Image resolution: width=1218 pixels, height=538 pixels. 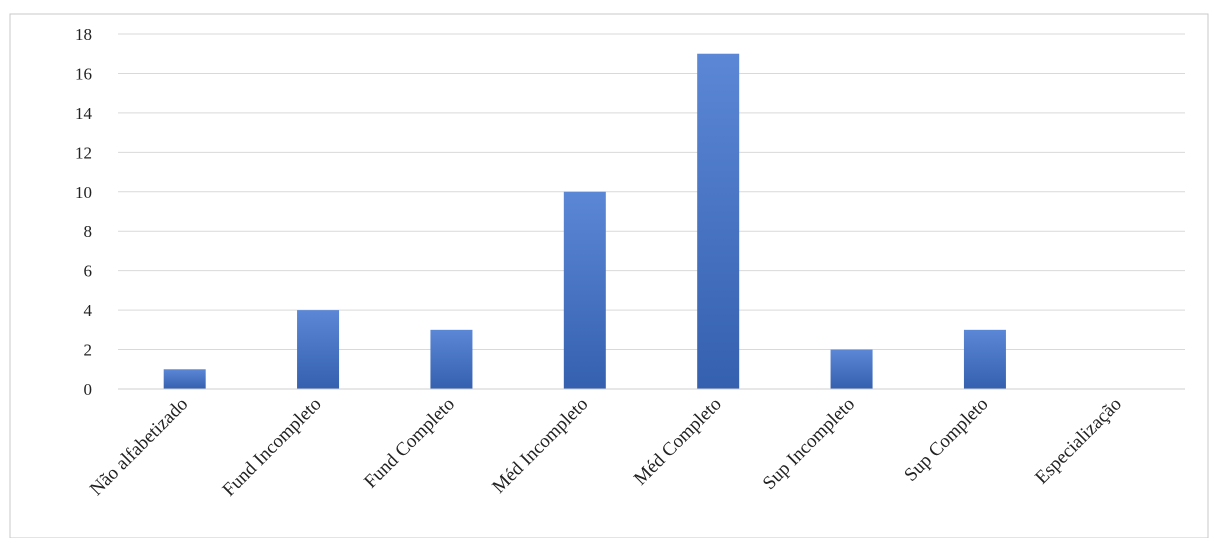 I want to click on y-tick-label: 8, so click(x=88, y=231).